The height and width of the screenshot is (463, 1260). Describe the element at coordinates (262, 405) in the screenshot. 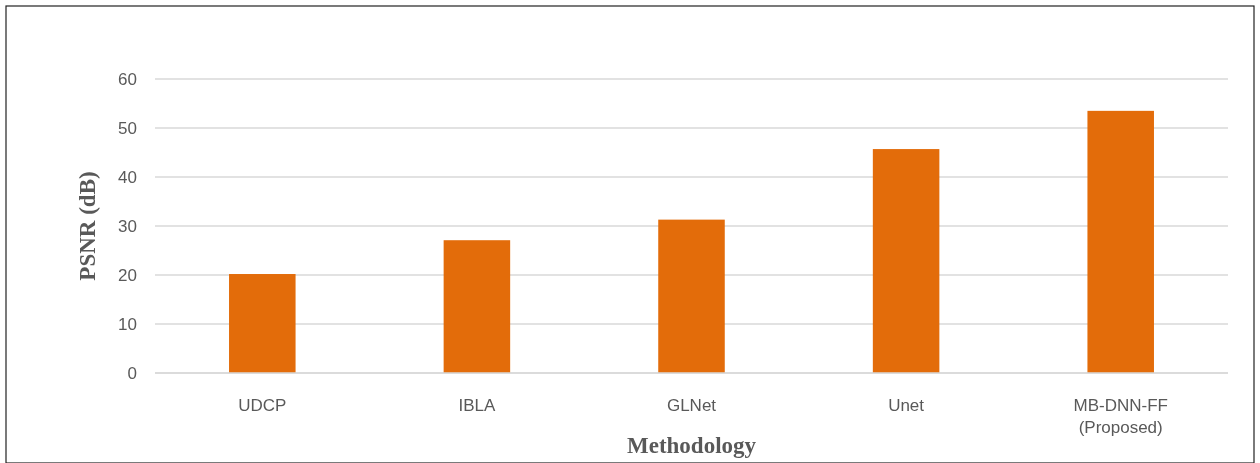

I see `x-tick-label: UDCP` at that location.